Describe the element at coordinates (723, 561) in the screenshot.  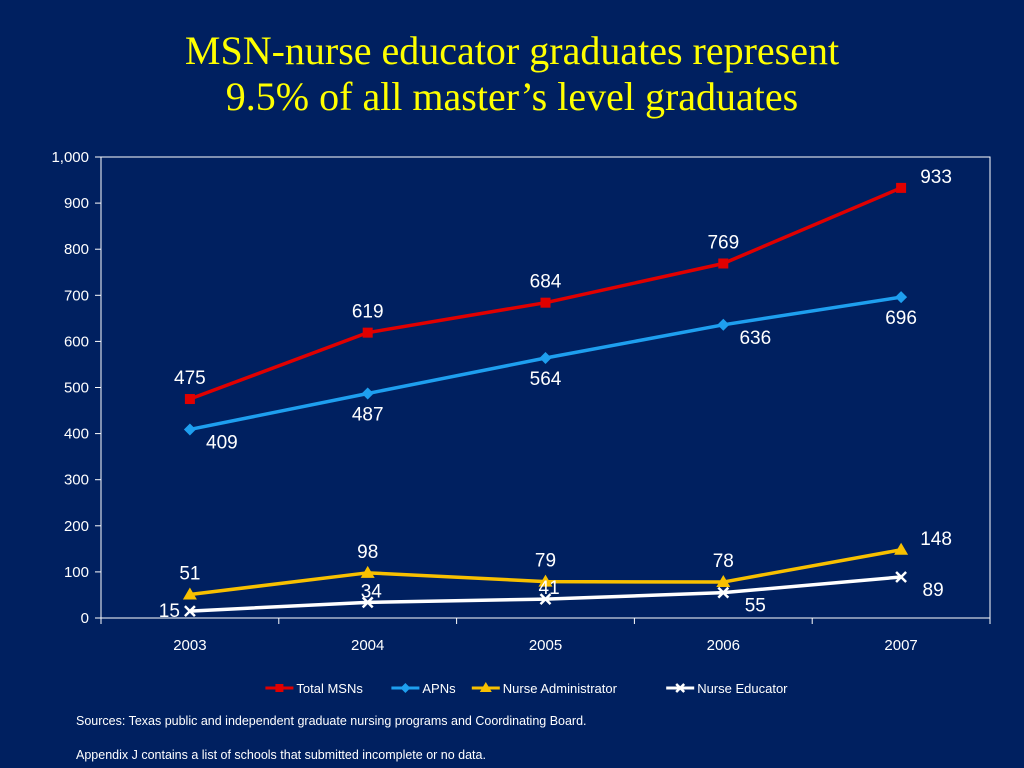
I see `data-label: 78` at that location.